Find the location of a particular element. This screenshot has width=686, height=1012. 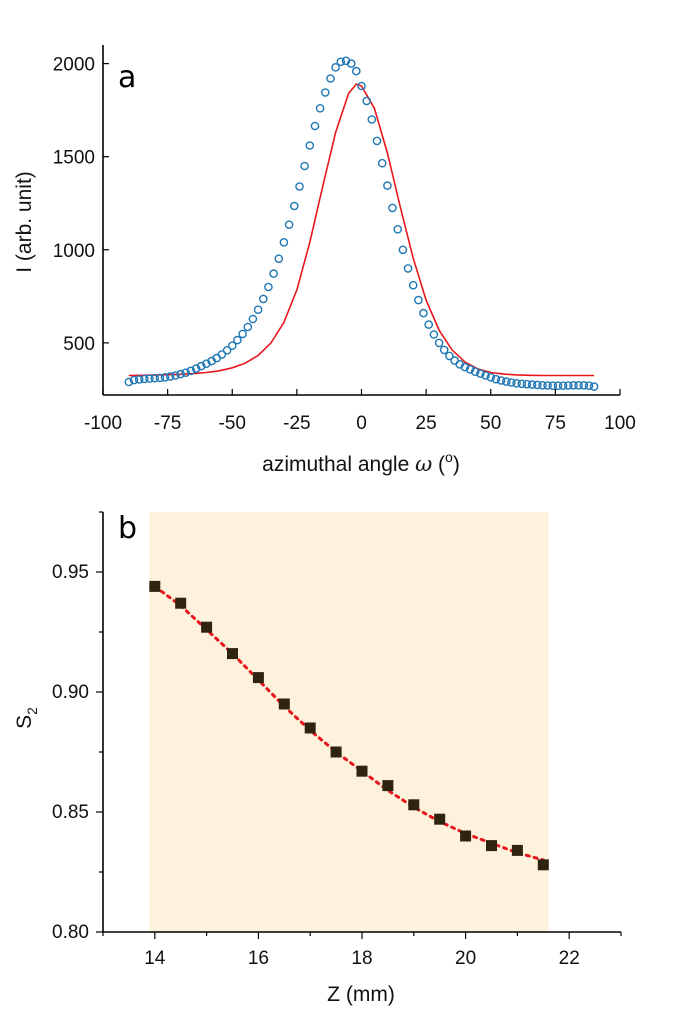

a-x-tick-label: -50 is located at coordinates (232, 423).